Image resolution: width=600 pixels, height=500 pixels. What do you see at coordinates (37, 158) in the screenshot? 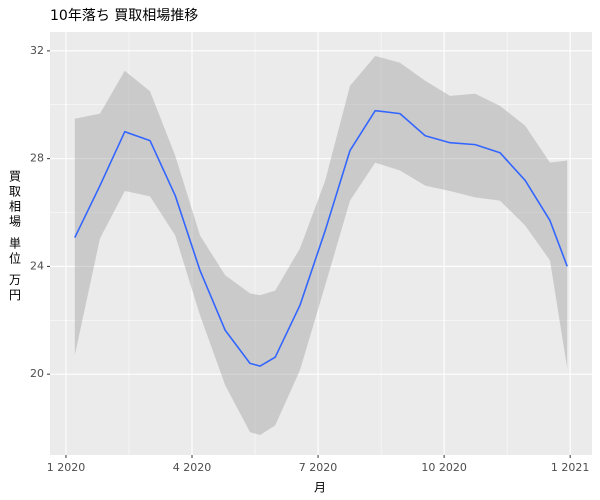
I see `y-tick-label: 28` at bounding box center [37, 158].